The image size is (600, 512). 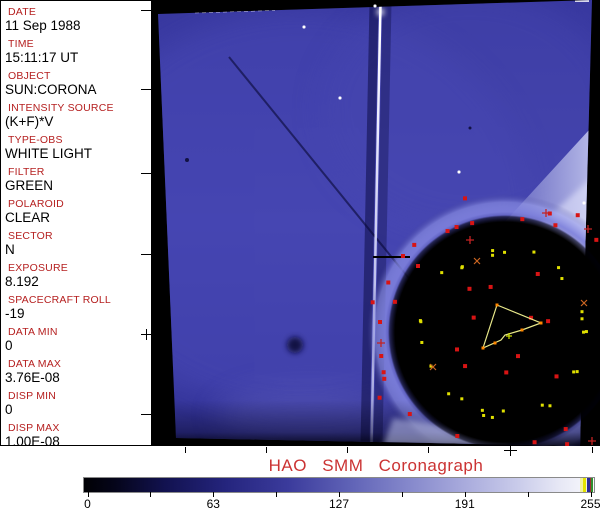 What do you see at coordinates (30, 236) in the screenshot?
I see `field-label: SECTOR` at bounding box center [30, 236].